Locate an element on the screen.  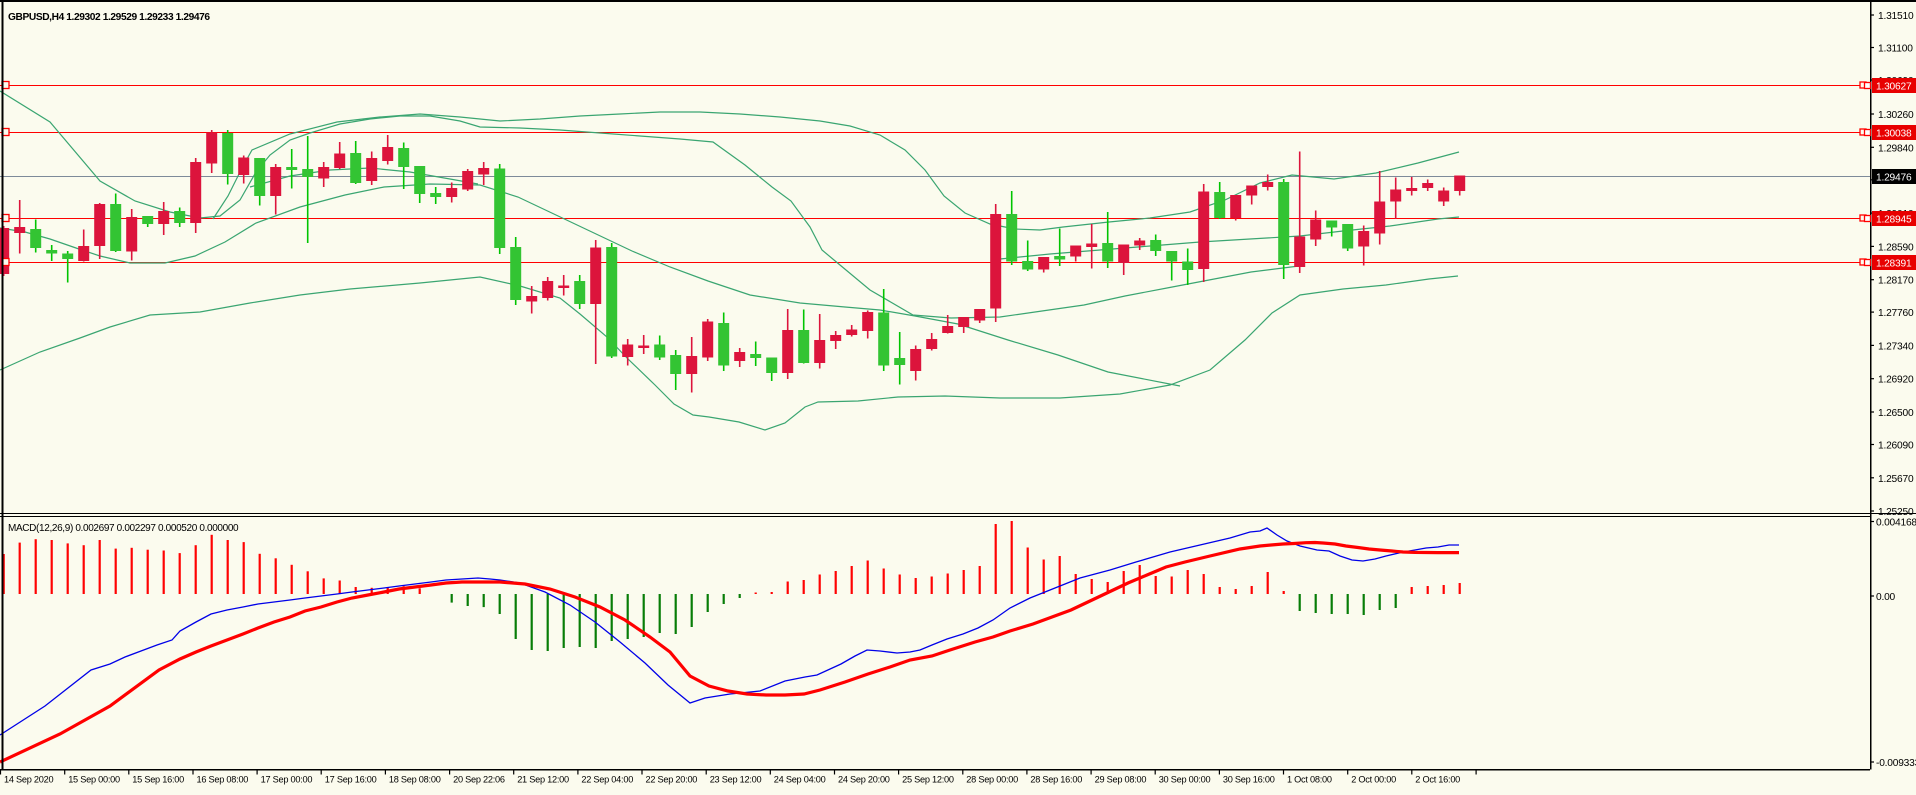
svg-text: 17 Sep 00:00 is located at coordinates (287, 780).